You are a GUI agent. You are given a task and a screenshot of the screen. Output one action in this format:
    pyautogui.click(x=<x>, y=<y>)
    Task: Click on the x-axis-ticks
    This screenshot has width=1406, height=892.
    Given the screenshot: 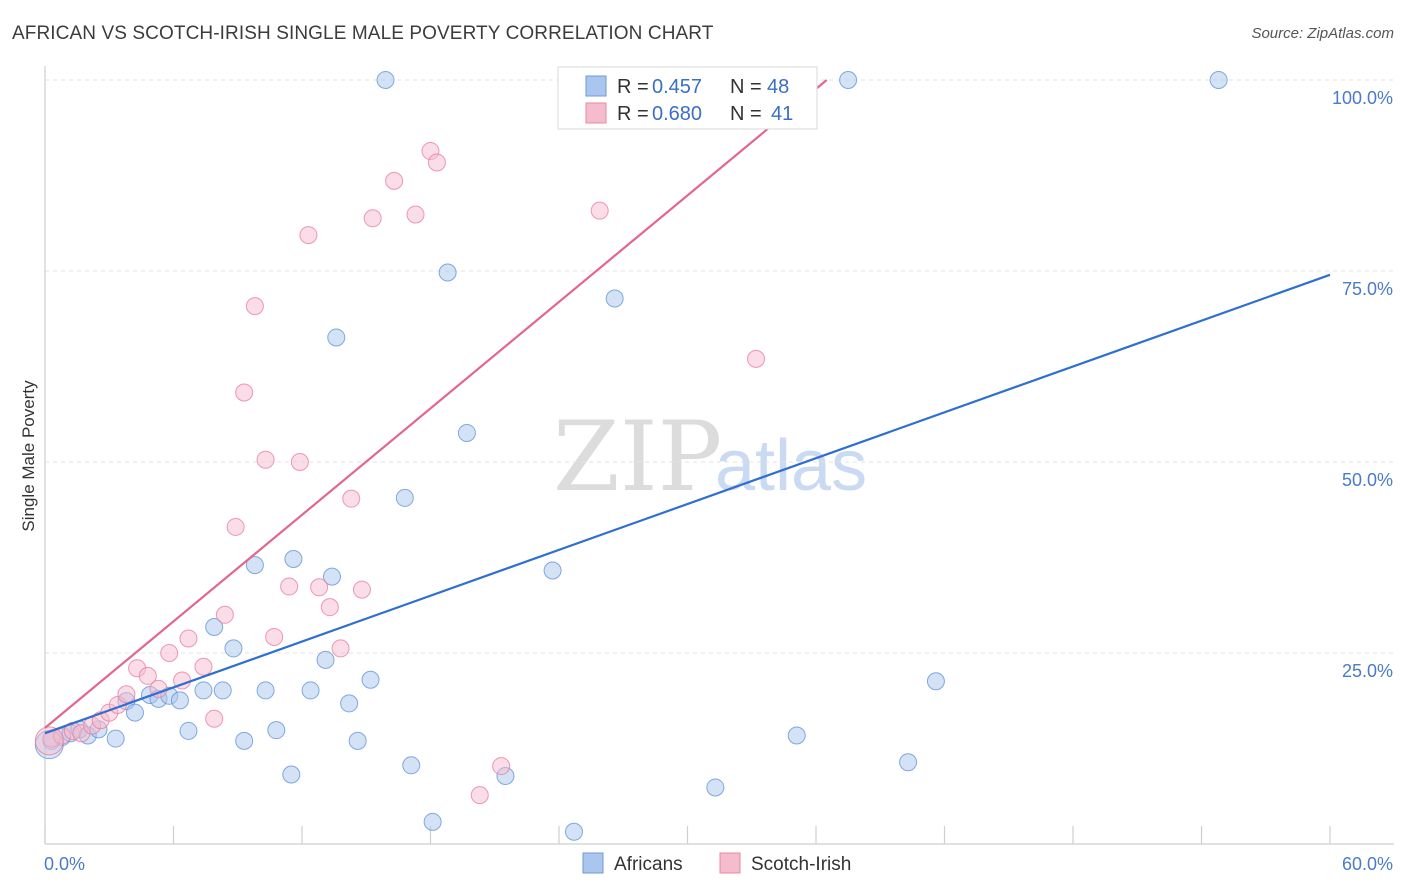 What is the action you would take?
    pyautogui.click(x=687, y=835)
    